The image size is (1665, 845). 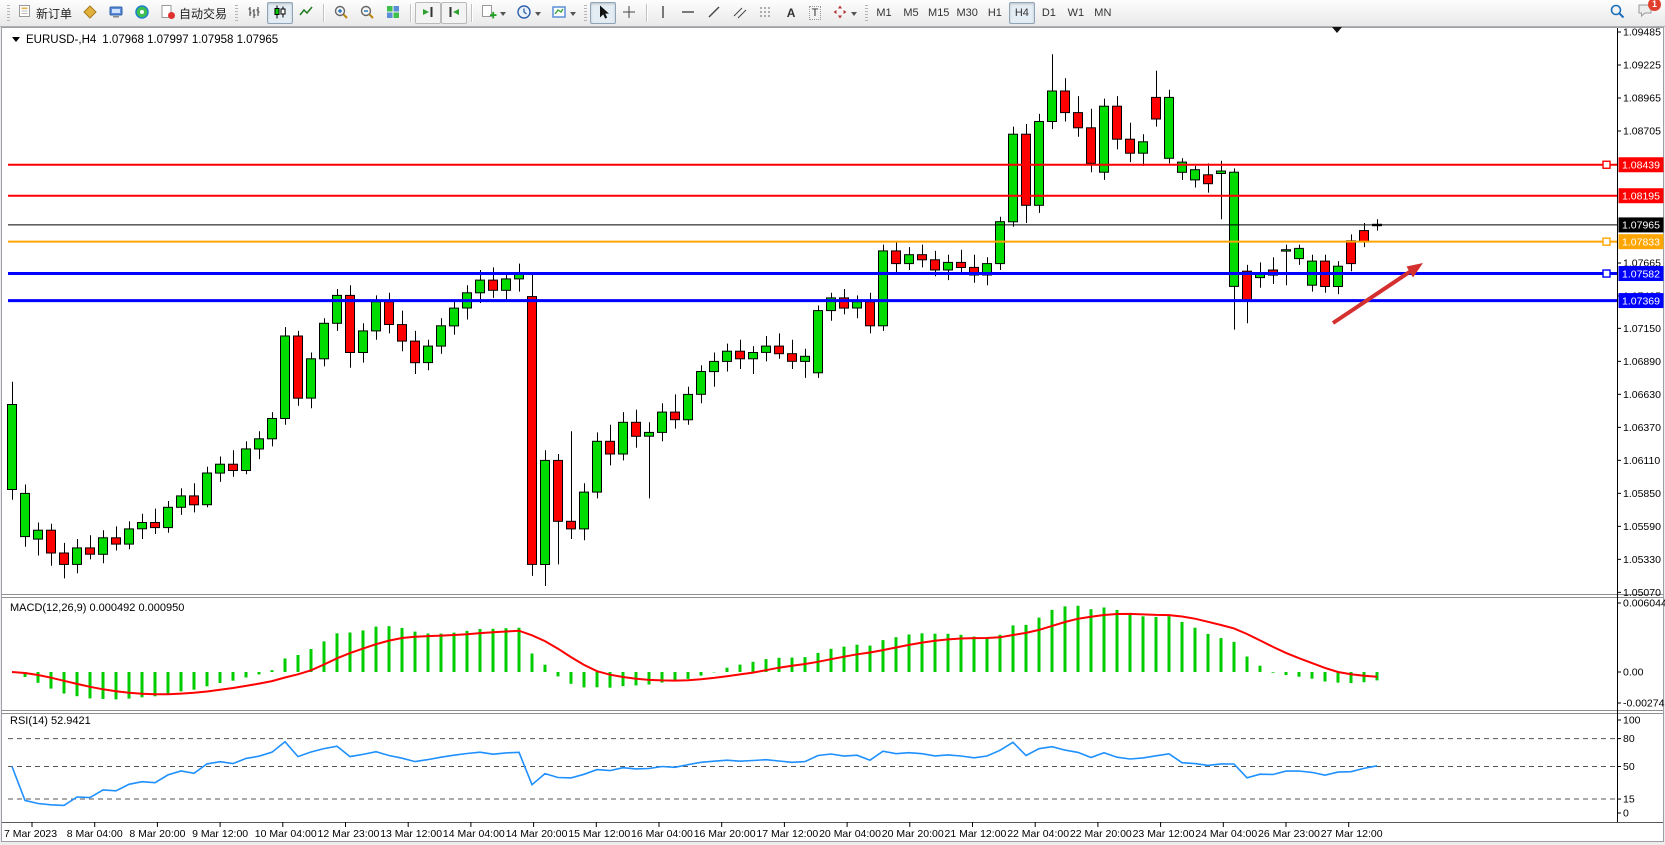 I want to click on price-tick-label: 1.05850, so click(x=1642, y=494).